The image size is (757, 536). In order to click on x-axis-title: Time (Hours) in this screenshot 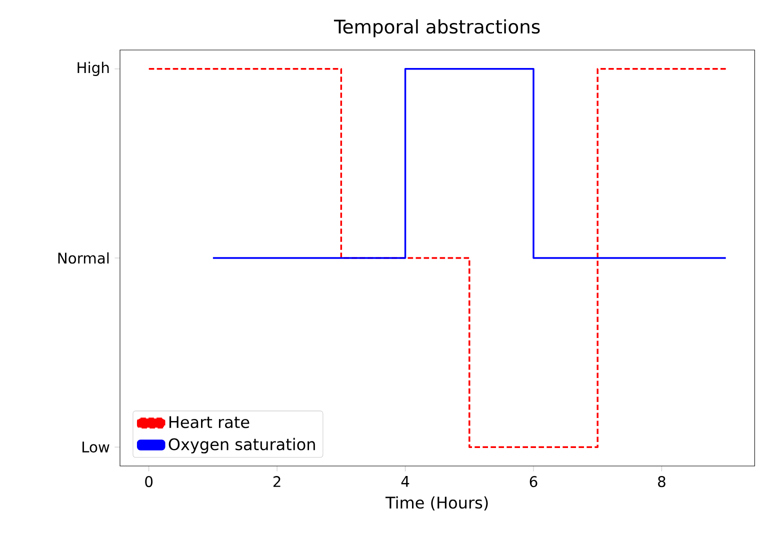, I will do `click(436, 503)`.